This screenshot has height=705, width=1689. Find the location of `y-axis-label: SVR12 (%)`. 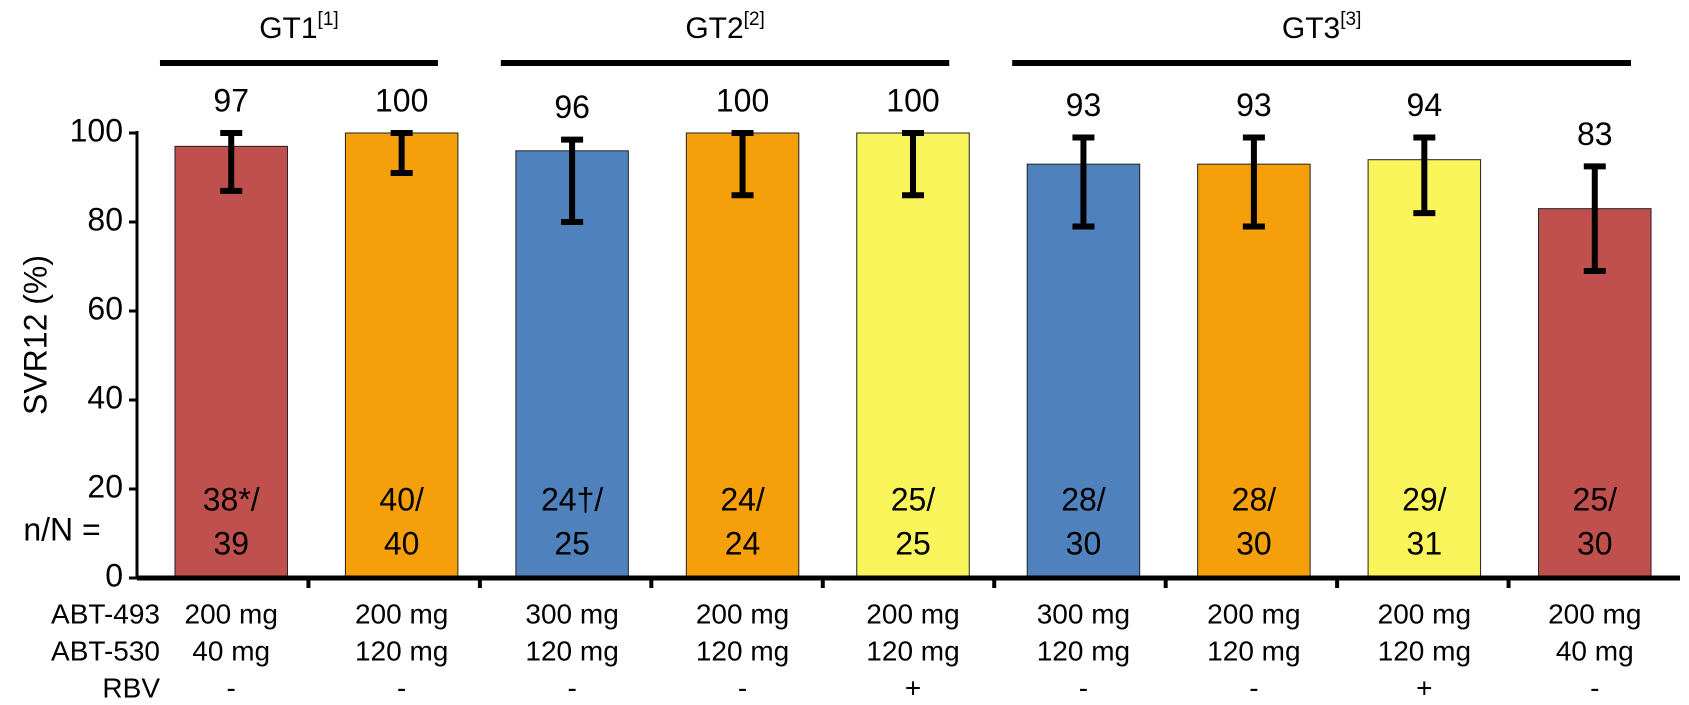

y-axis-label: SVR12 (%) is located at coordinates (35, 335).